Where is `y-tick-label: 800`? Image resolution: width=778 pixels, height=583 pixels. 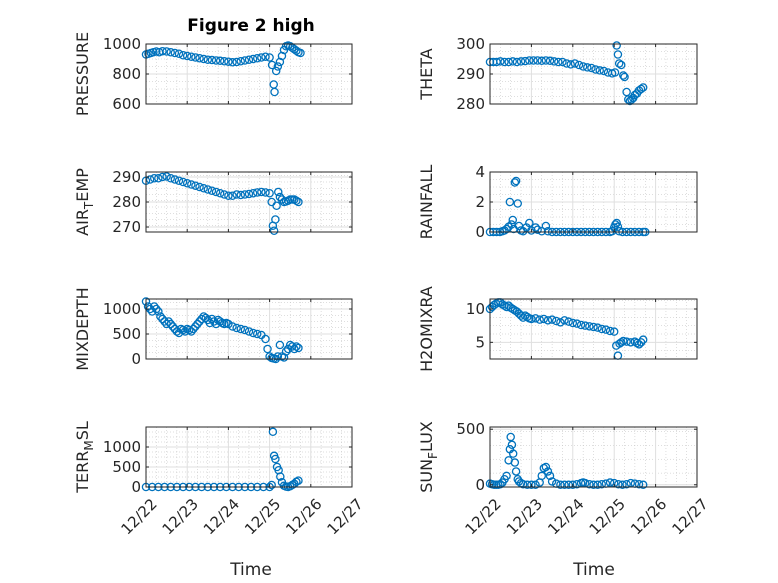 y-tick-label: 800 is located at coordinates (126, 74).